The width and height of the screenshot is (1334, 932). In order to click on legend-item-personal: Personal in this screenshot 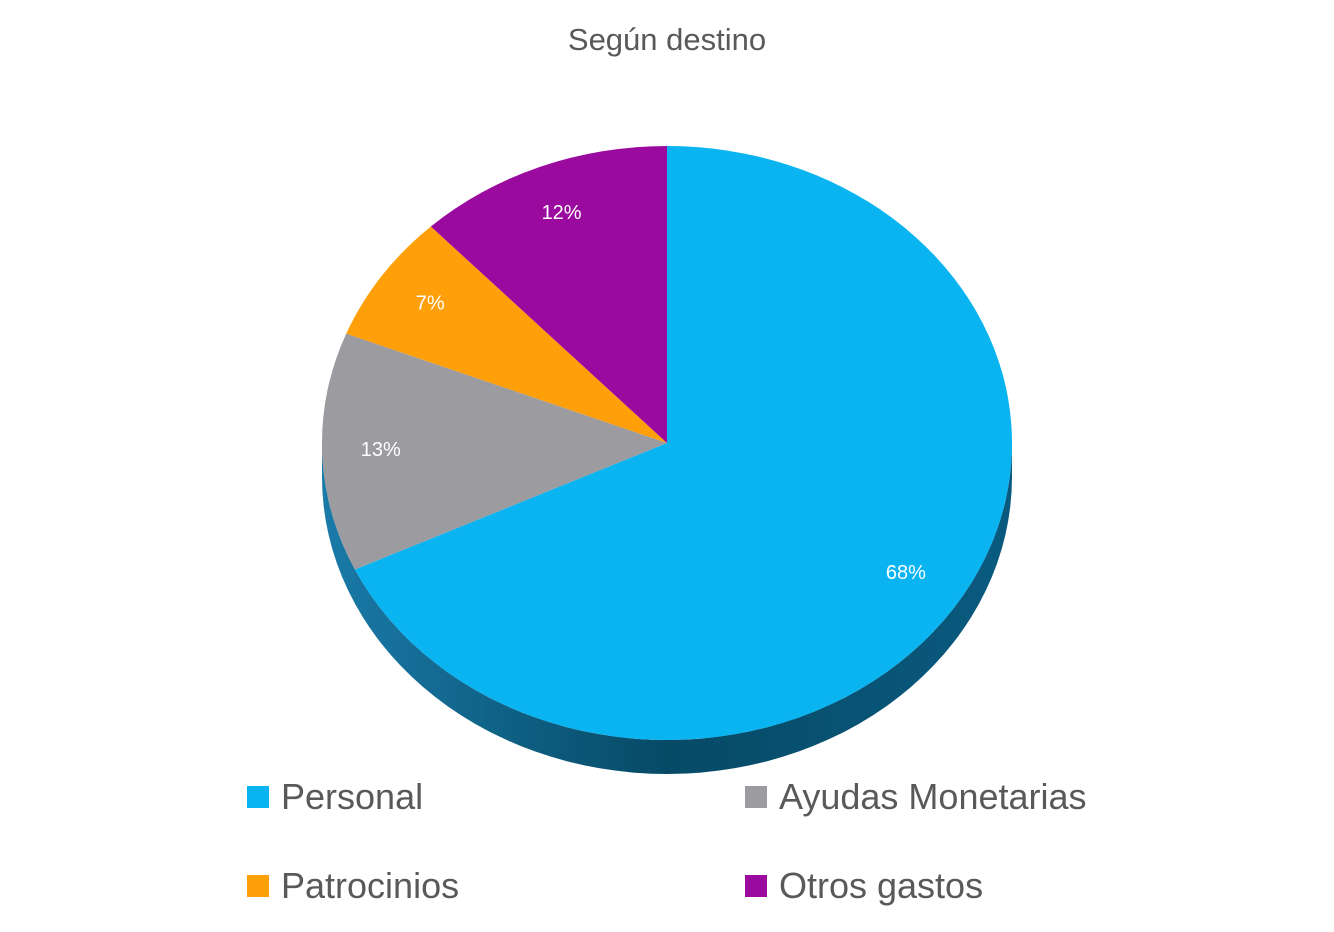, I will do `click(335, 797)`.